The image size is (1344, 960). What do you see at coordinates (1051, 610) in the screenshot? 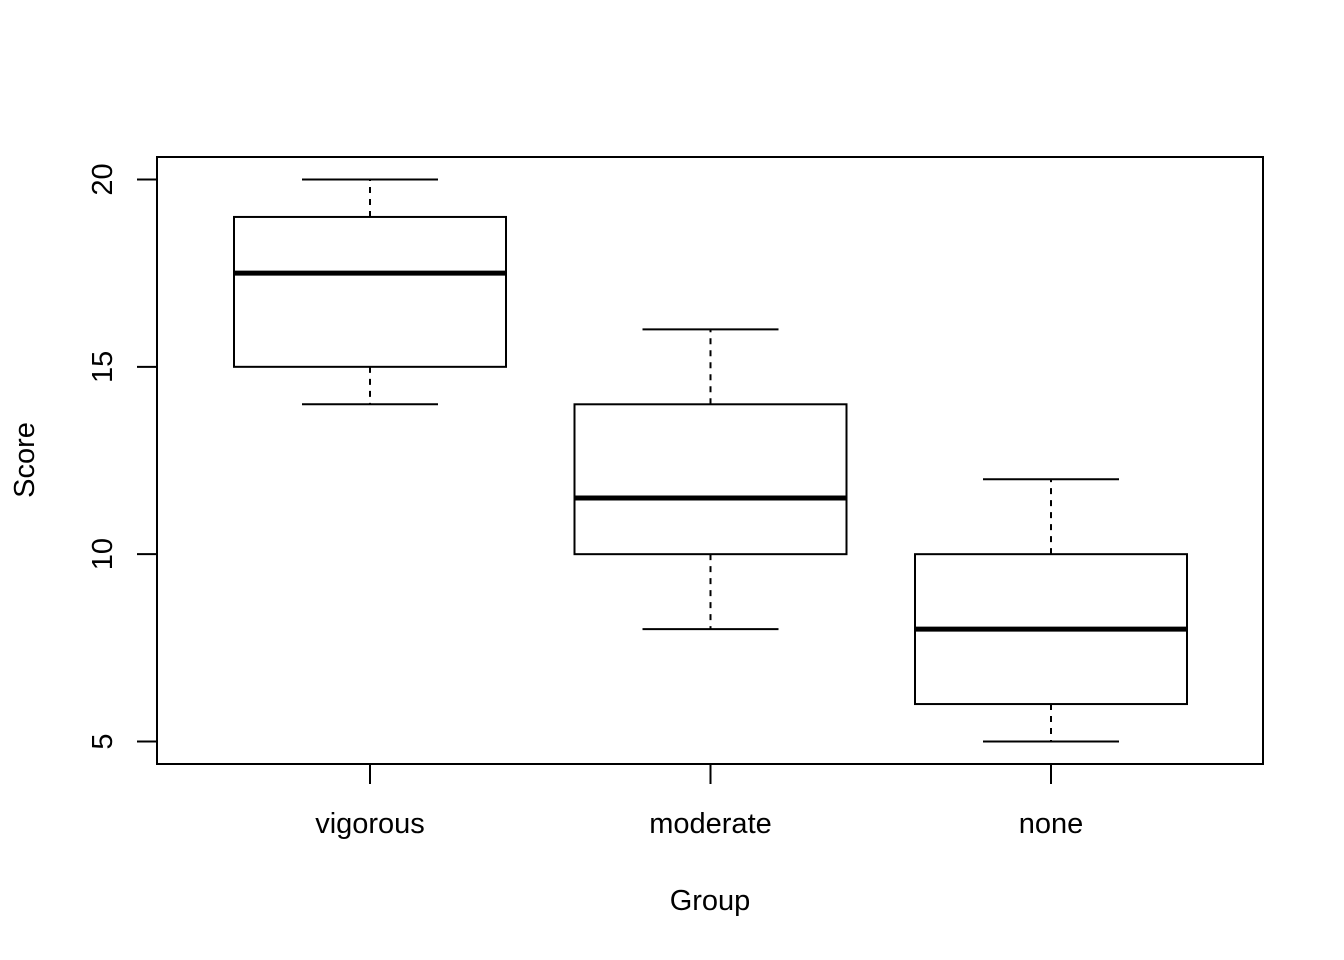
I see `box-group-none` at bounding box center [1051, 610].